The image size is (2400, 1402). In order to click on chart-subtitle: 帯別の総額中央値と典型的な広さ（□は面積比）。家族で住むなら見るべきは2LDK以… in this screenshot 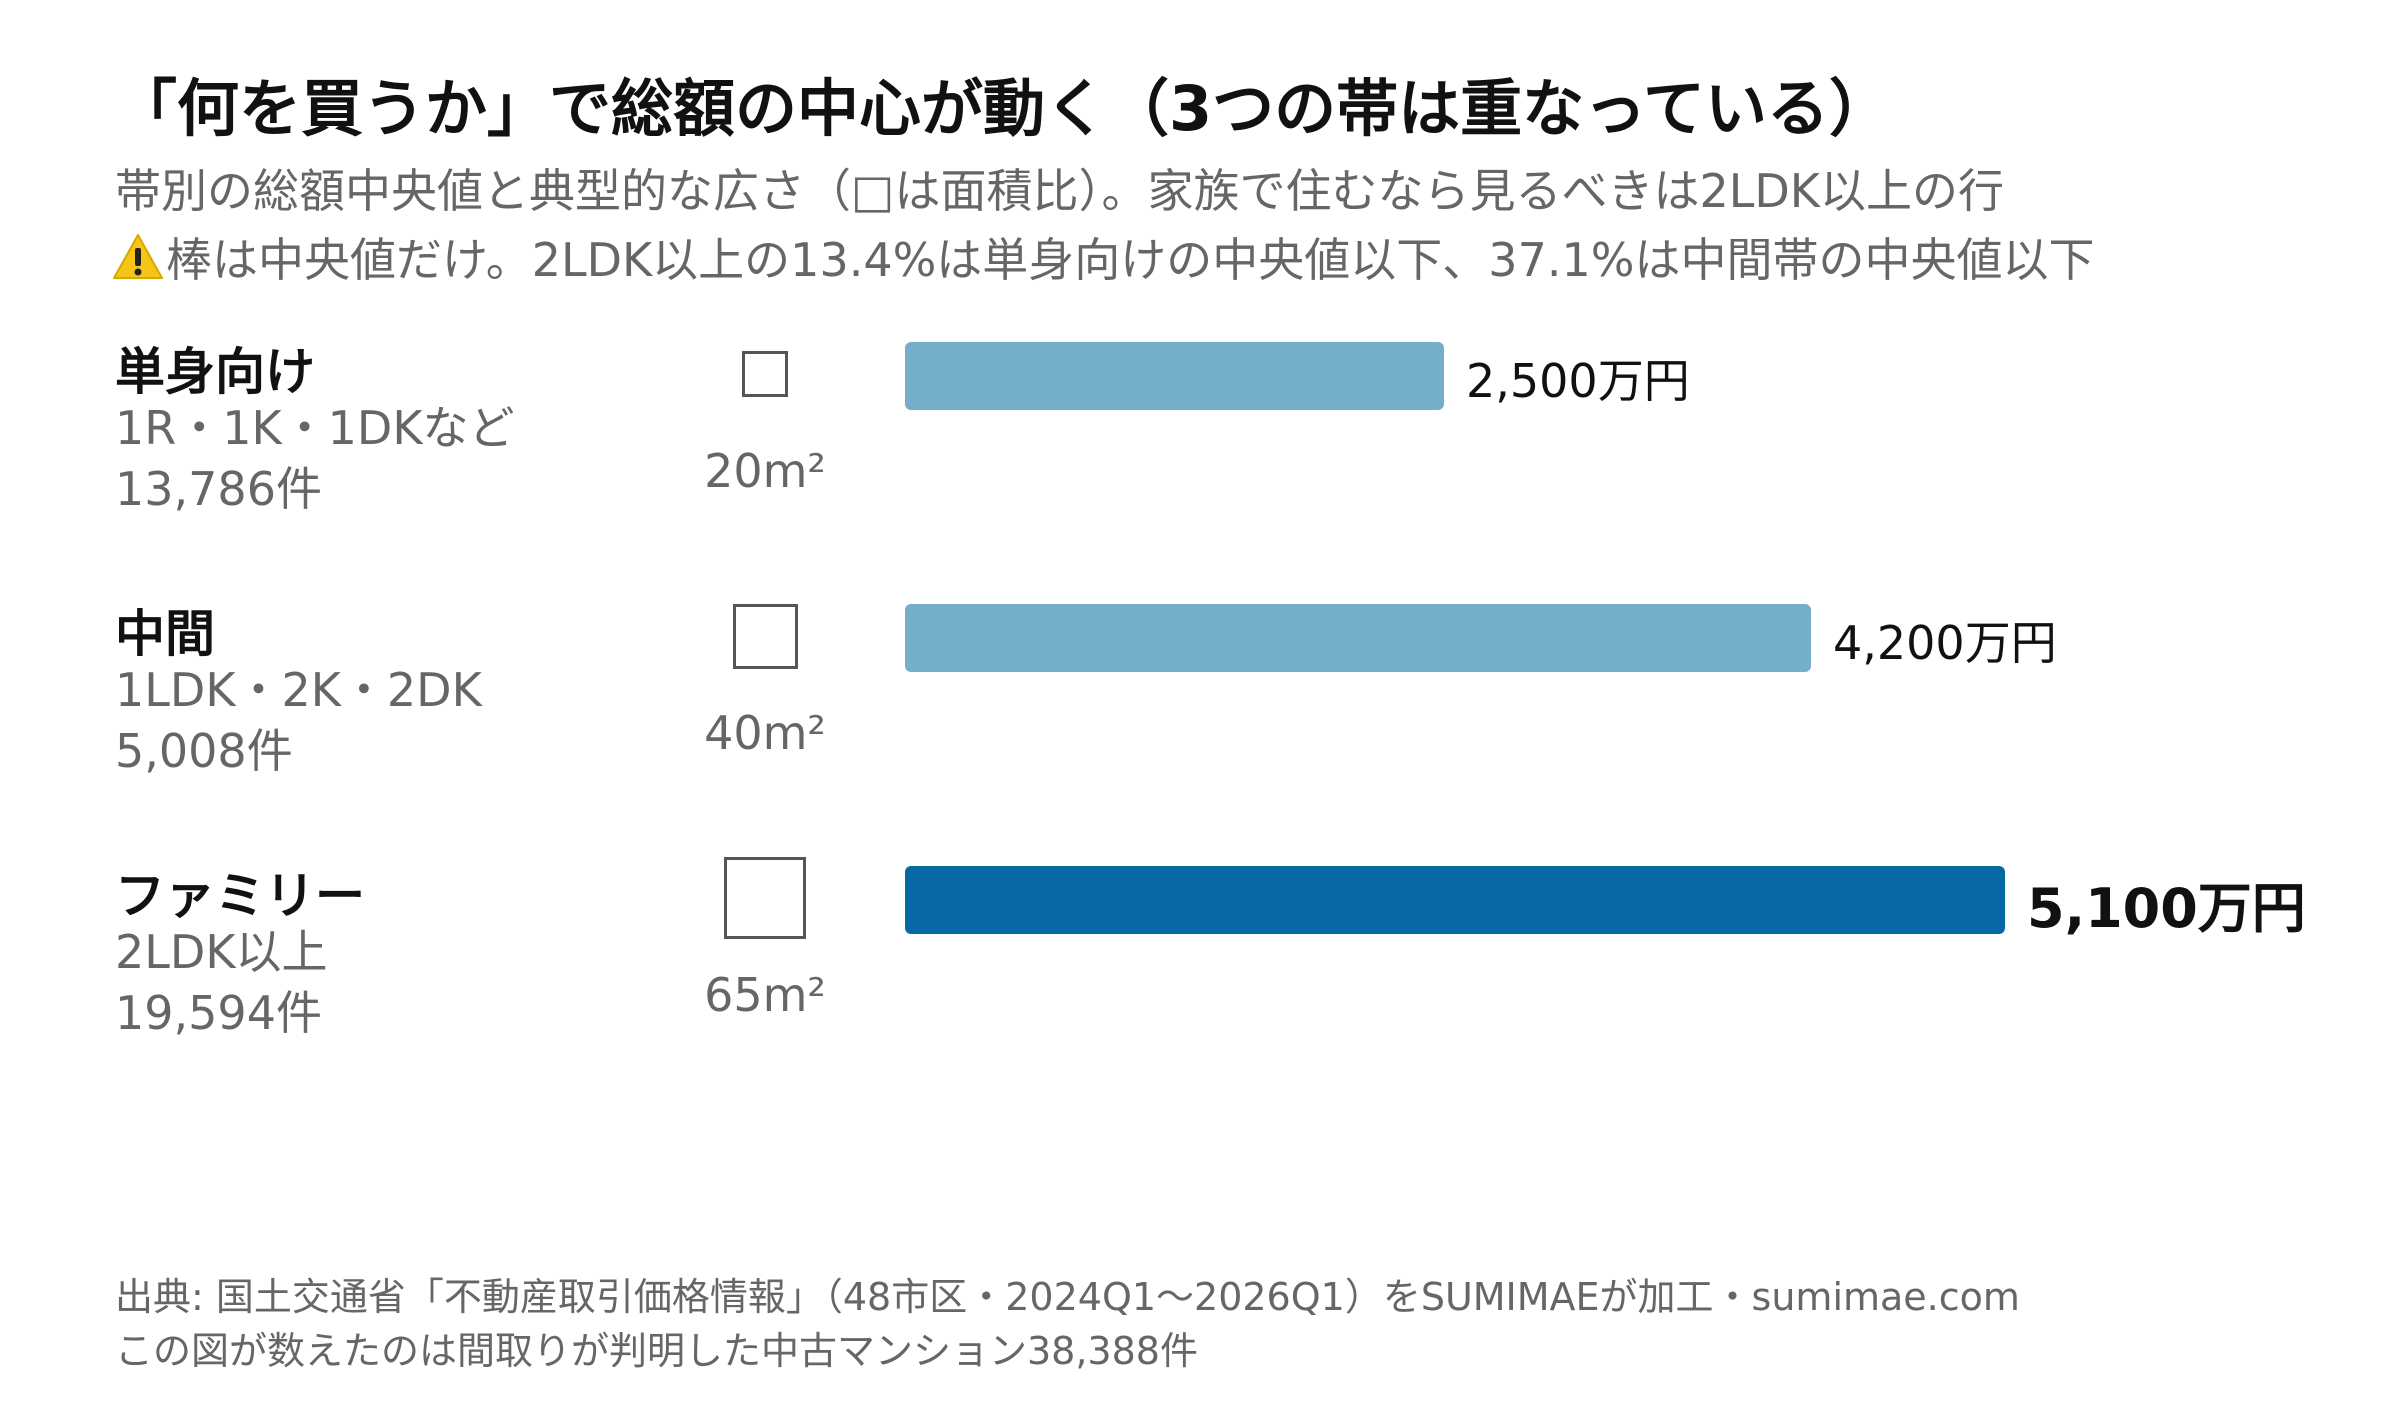, I will do `click(1059, 191)`.